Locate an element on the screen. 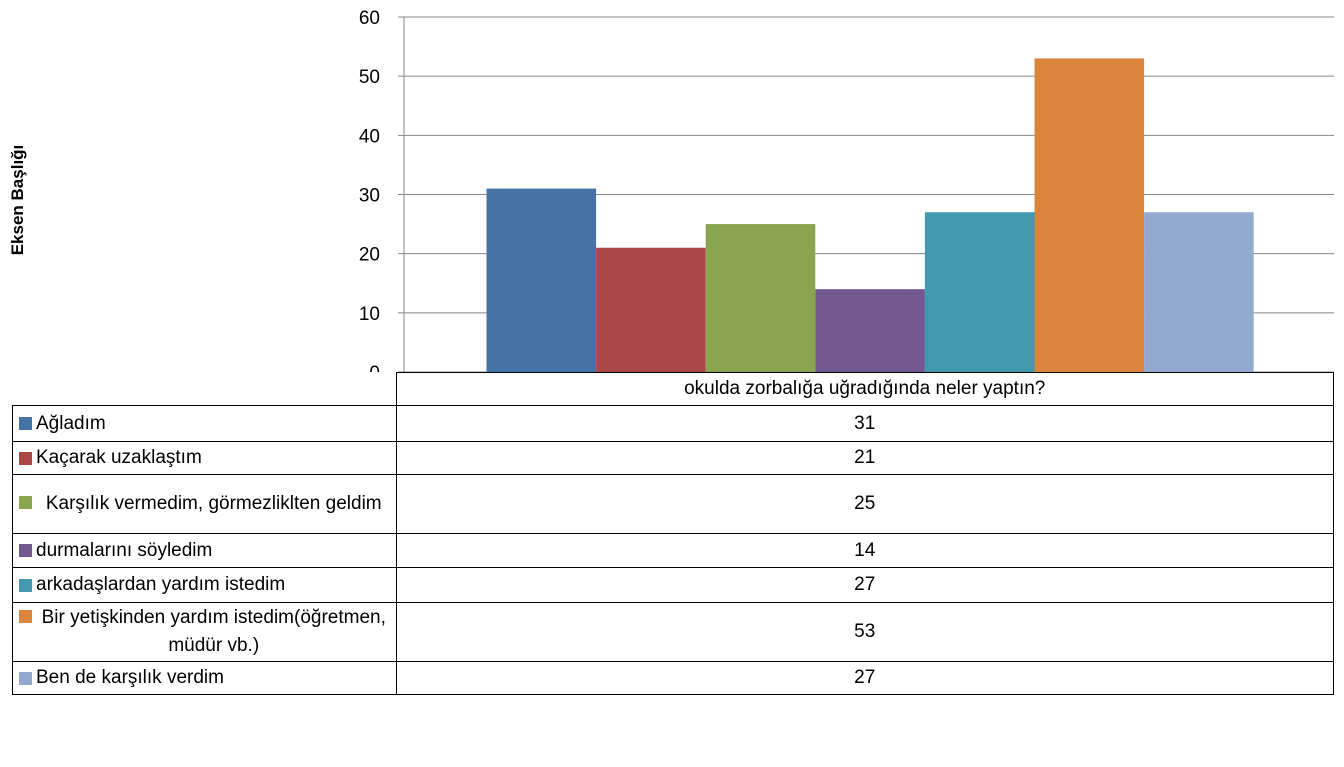 This screenshot has width=1344, height=767. legend-label: Kaçarak uzaklaştım is located at coordinates (119, 457).